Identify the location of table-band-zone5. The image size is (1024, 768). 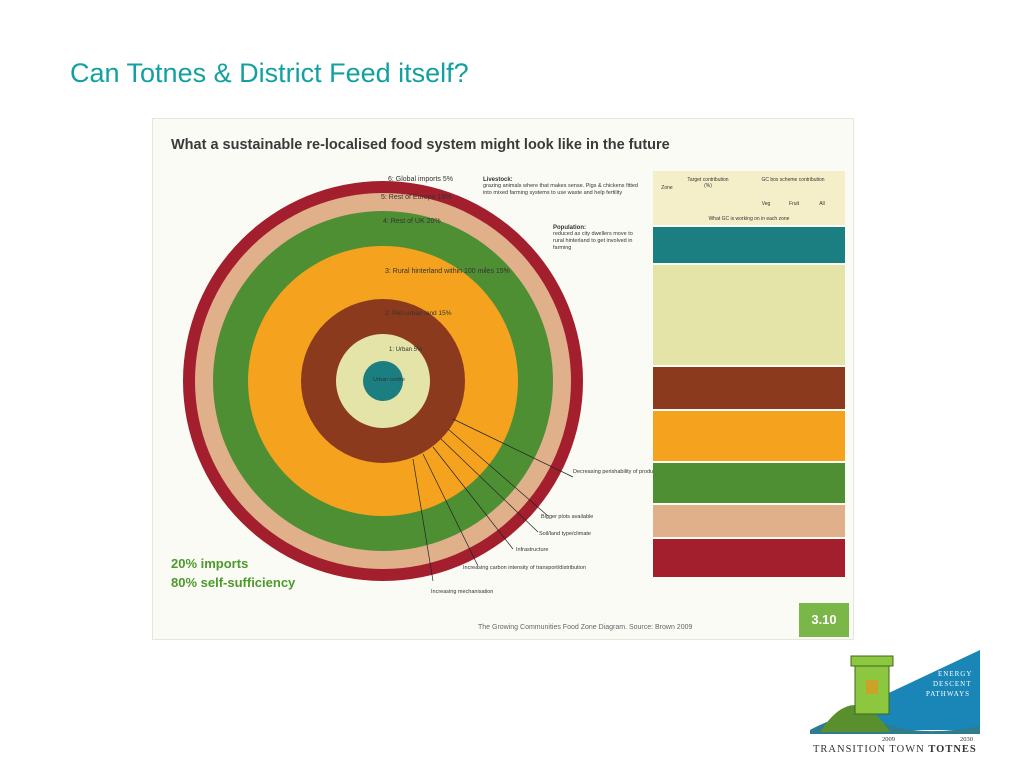
(749, 521).